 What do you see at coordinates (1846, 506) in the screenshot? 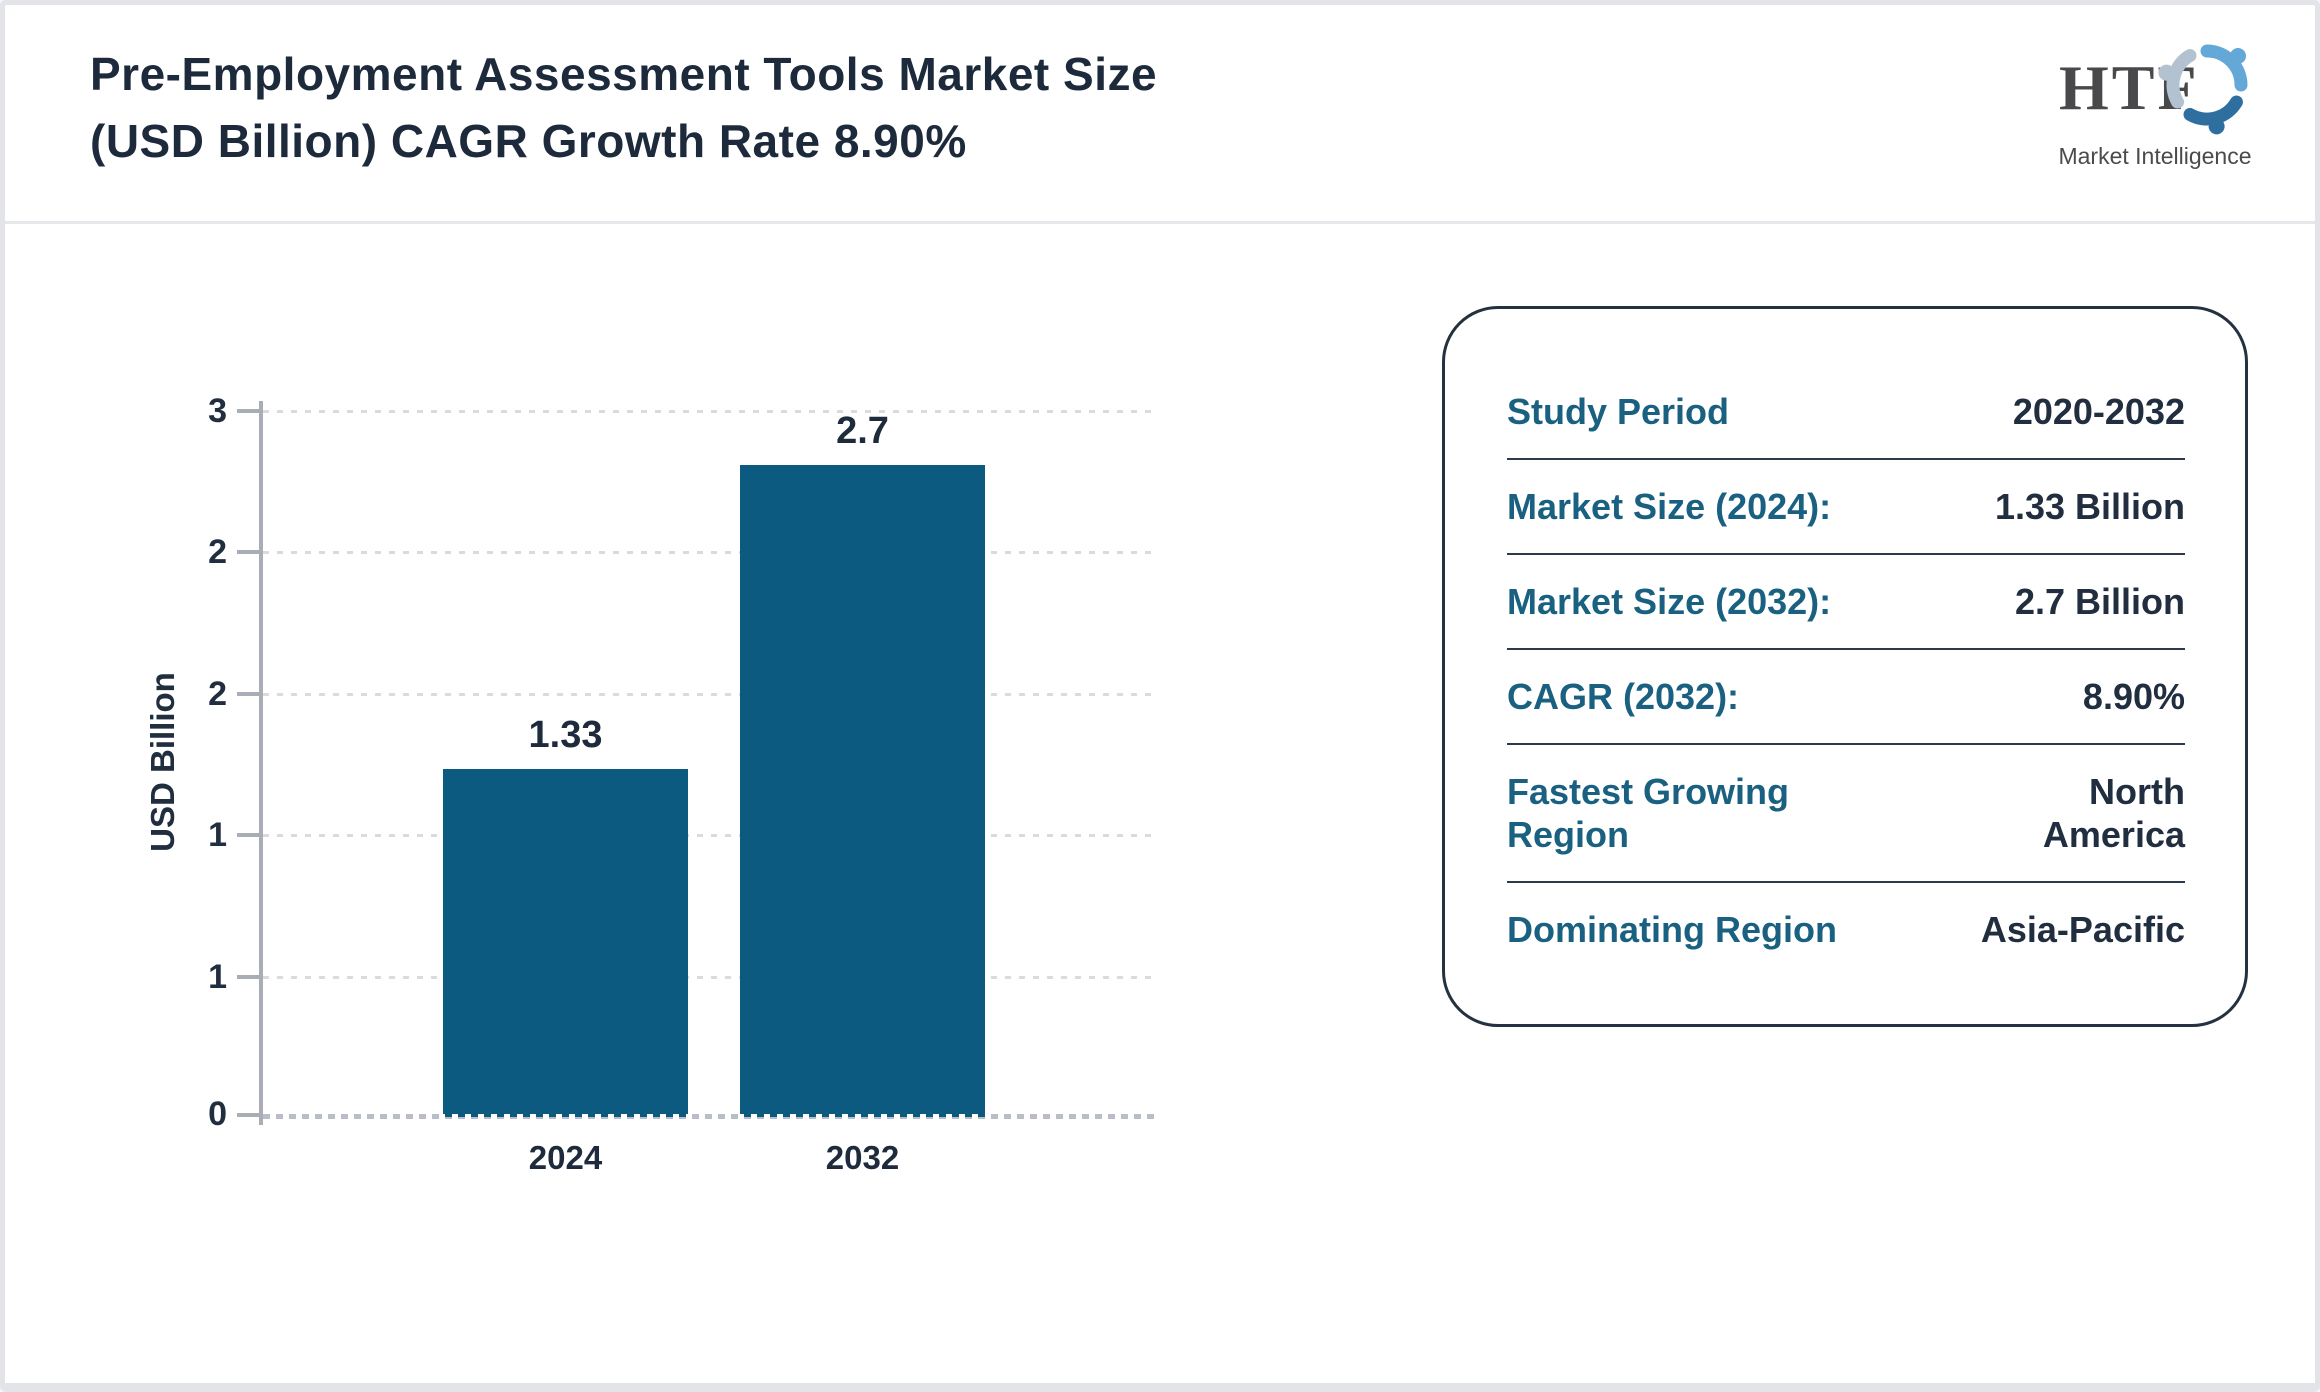
I see `summary-row-market-size-2024: Market Size (2024): 1.33 Billion` at bounding box center [1846, 506].